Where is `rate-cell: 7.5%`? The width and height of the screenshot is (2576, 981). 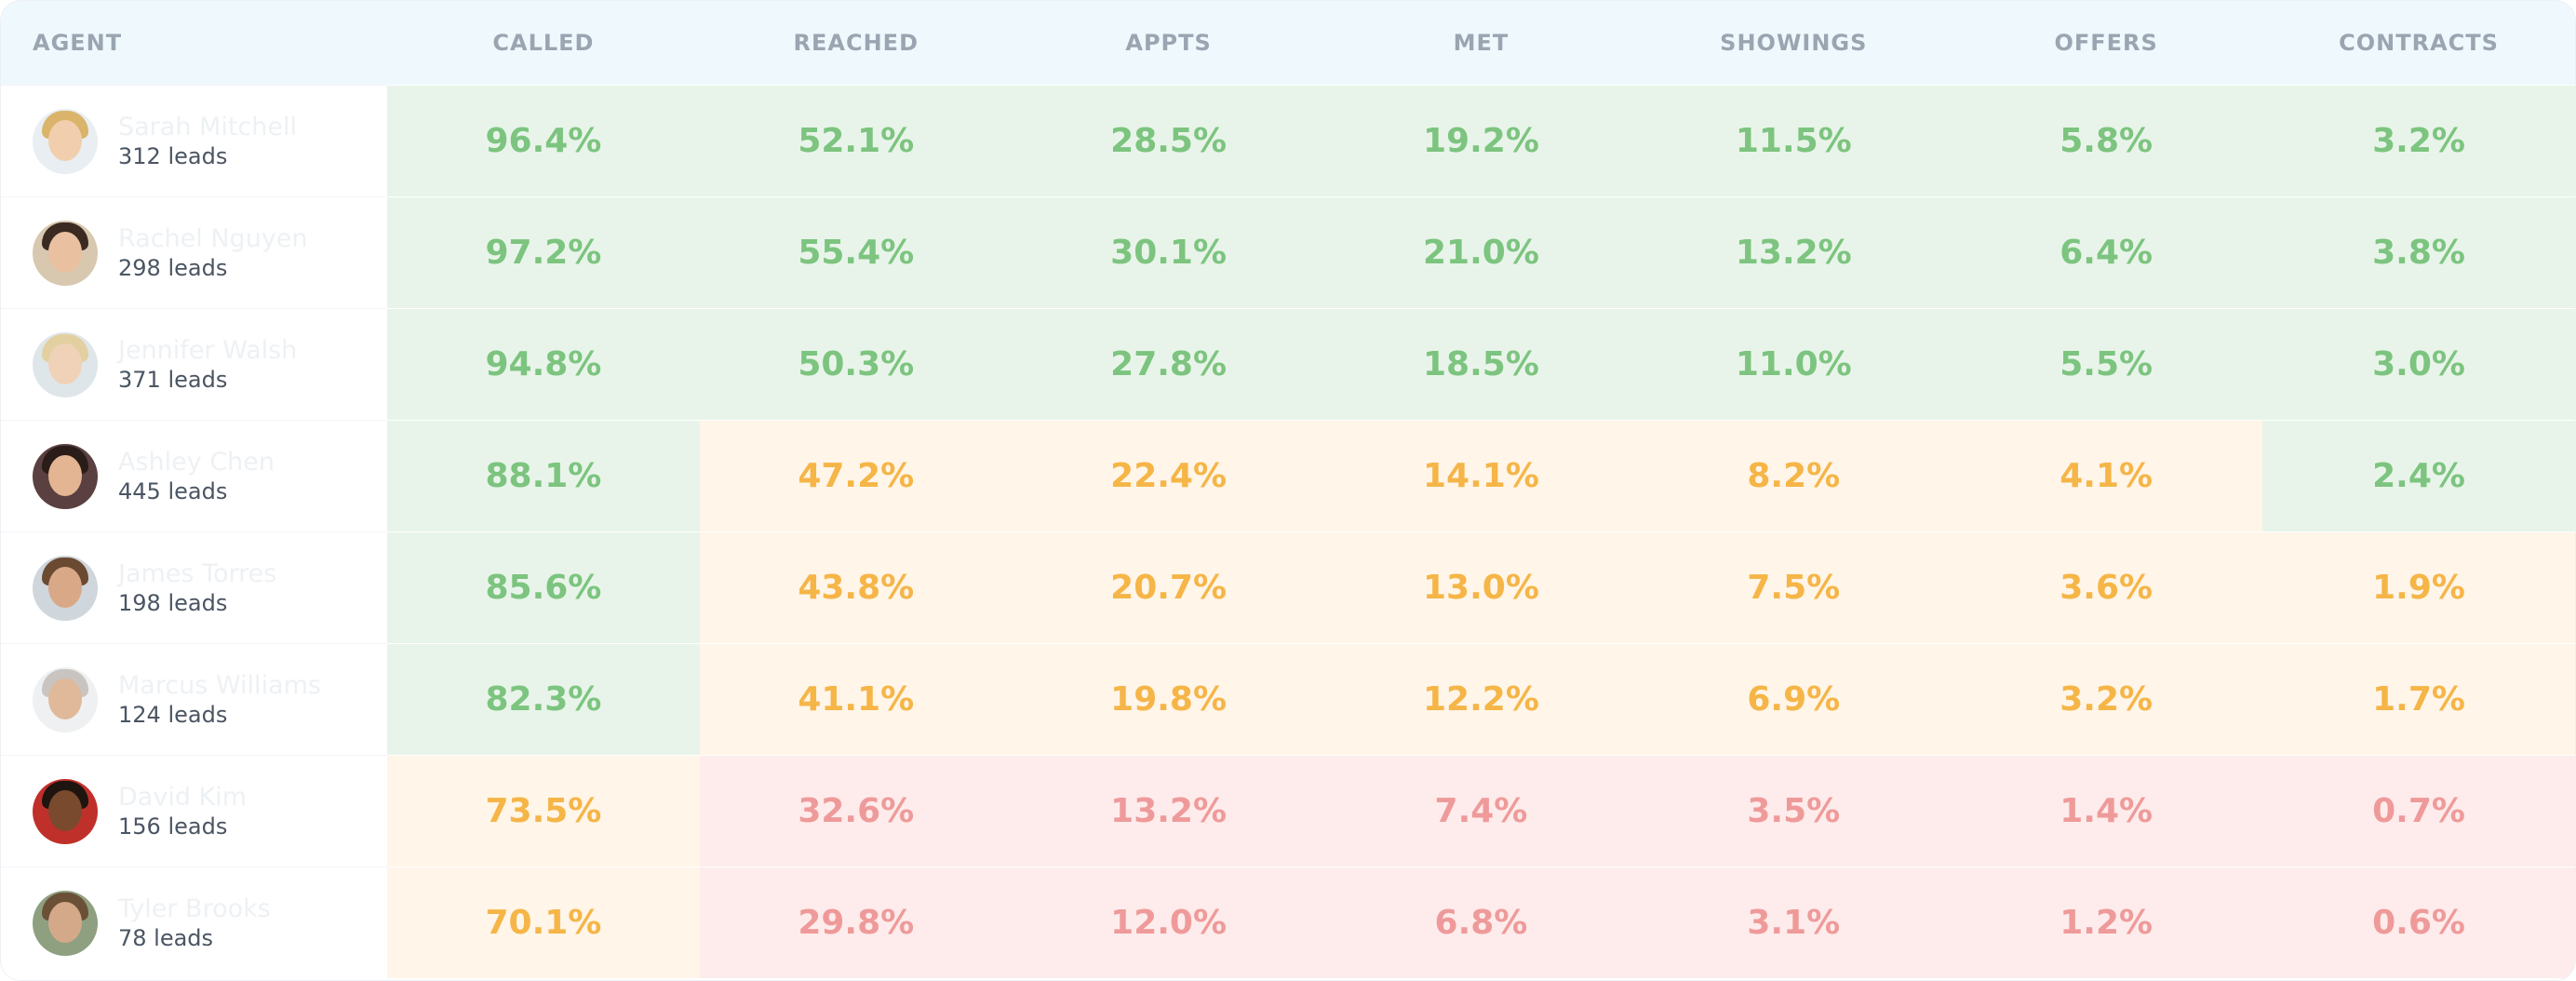
rate-cell: 7.5% is located at coordinates (1794, 587).